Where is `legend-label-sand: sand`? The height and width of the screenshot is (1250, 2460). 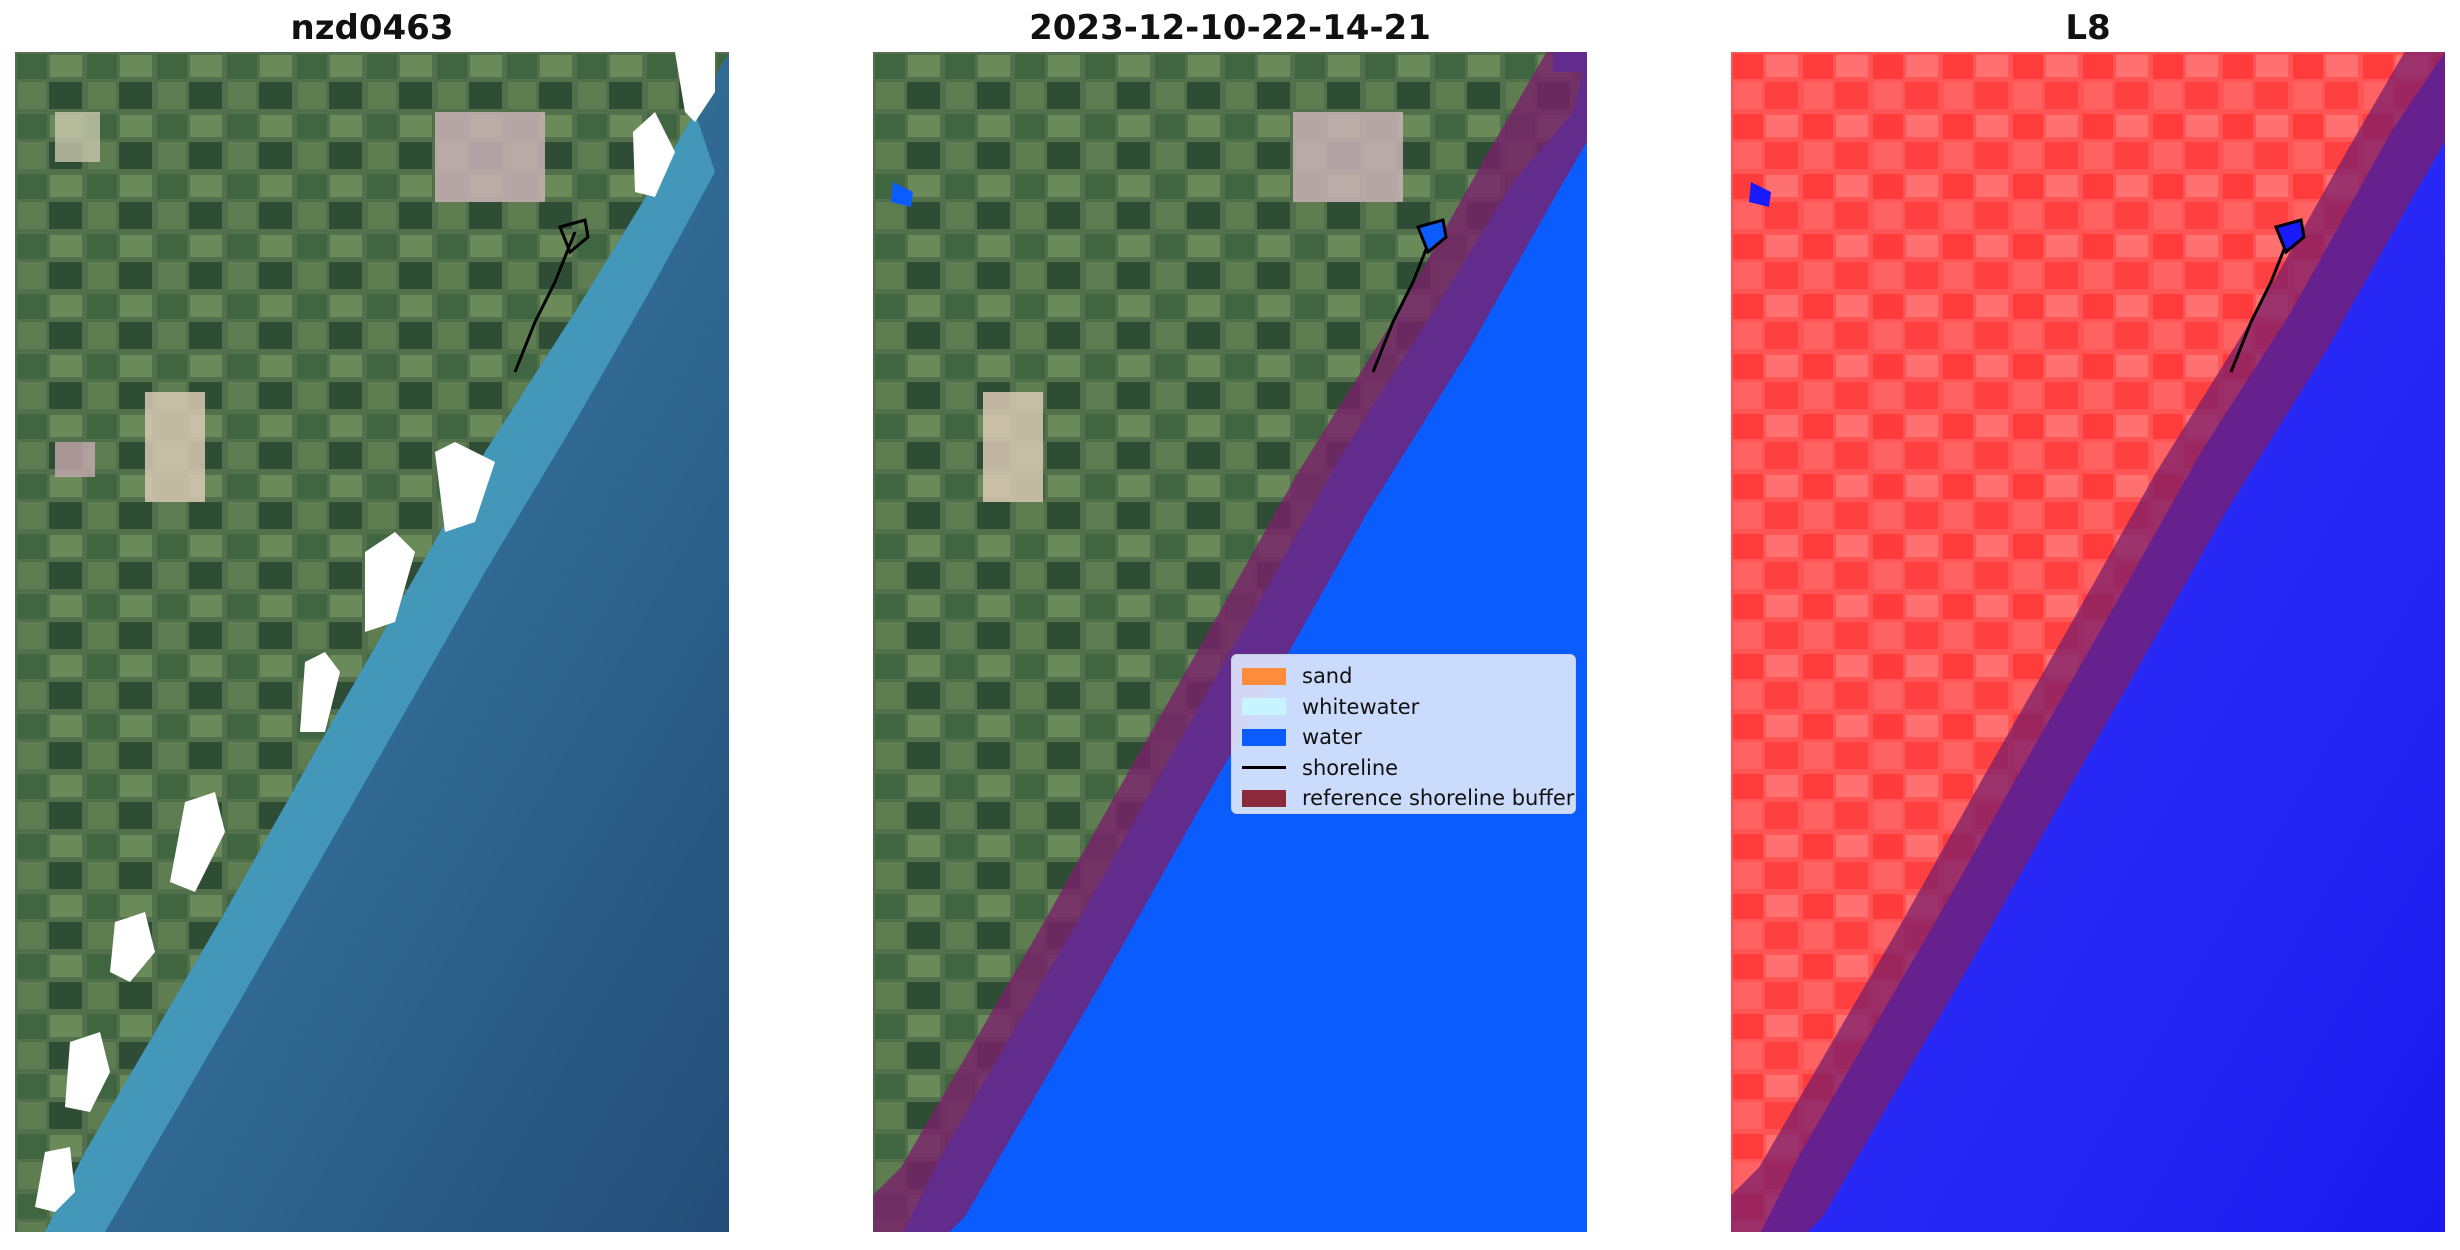
legend-label-sand: sand is located at coordinates (1327, 676).